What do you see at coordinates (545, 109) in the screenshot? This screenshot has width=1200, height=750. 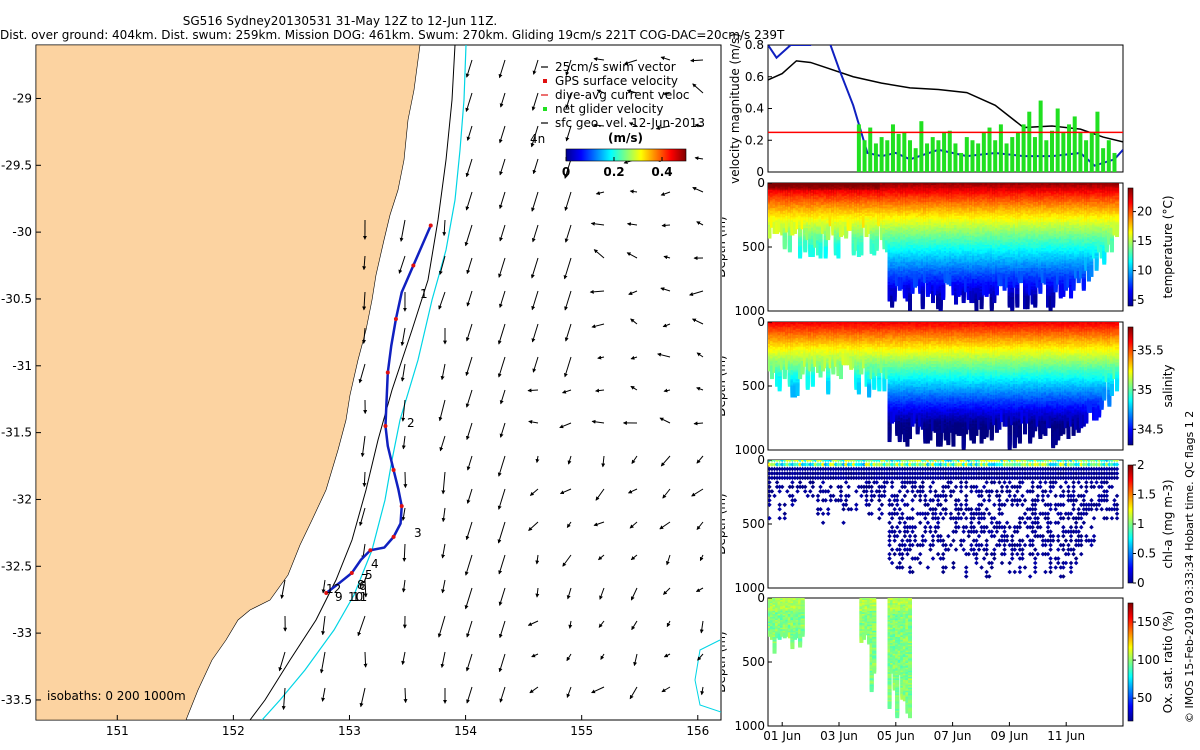 I see `legend-swatch` at bounding box center [545, 109].